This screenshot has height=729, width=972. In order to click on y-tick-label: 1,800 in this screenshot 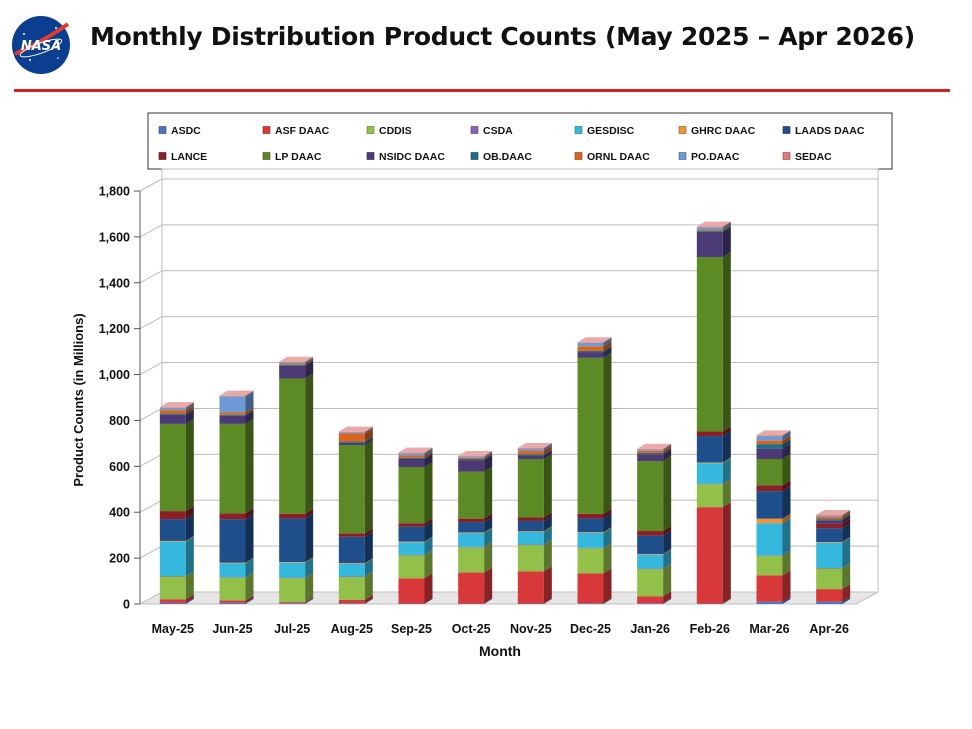, I will do `click(114, 192)`.